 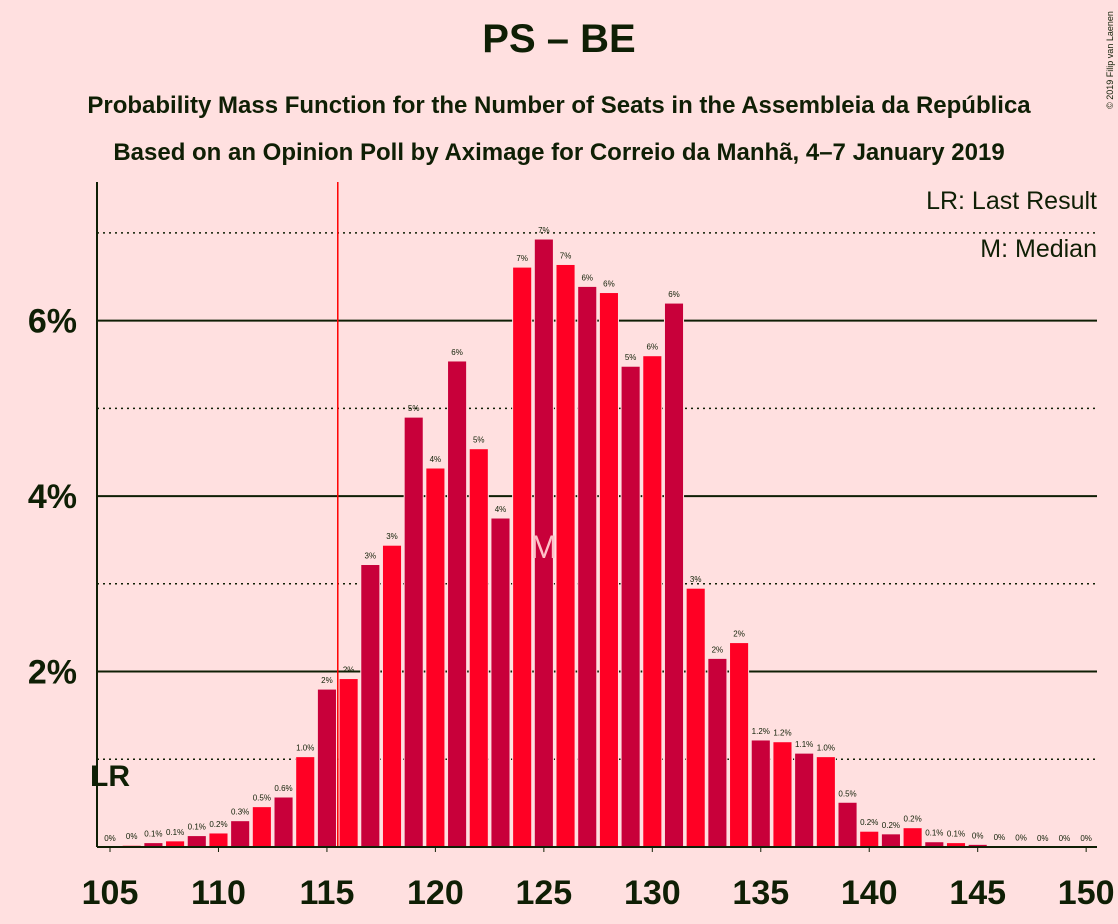 What do you see at coordinates (652, 893) in the screenshot?
I see `x-tick-label: 130` at bounding box center [652, 893].